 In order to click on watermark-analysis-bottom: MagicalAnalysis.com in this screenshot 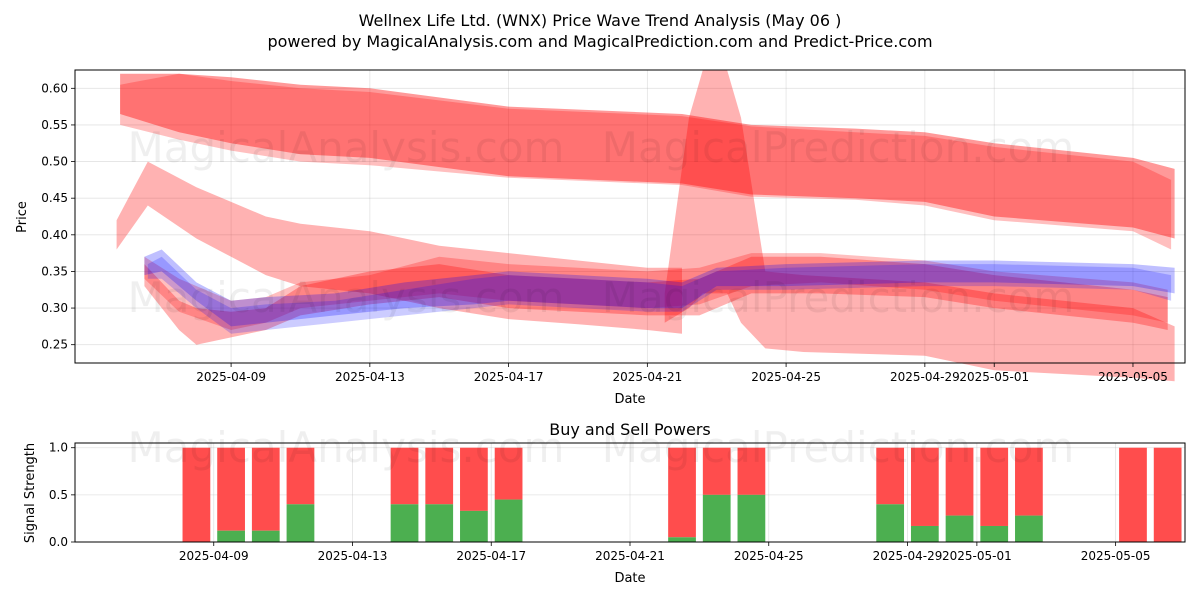, I will do `click(346, 447)`.